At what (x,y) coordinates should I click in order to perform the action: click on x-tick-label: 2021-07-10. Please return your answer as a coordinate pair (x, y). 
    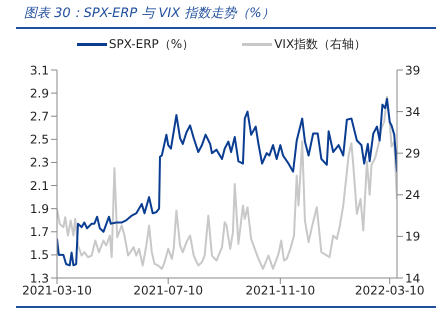
    Looking at the image, I should click on (168, 291).